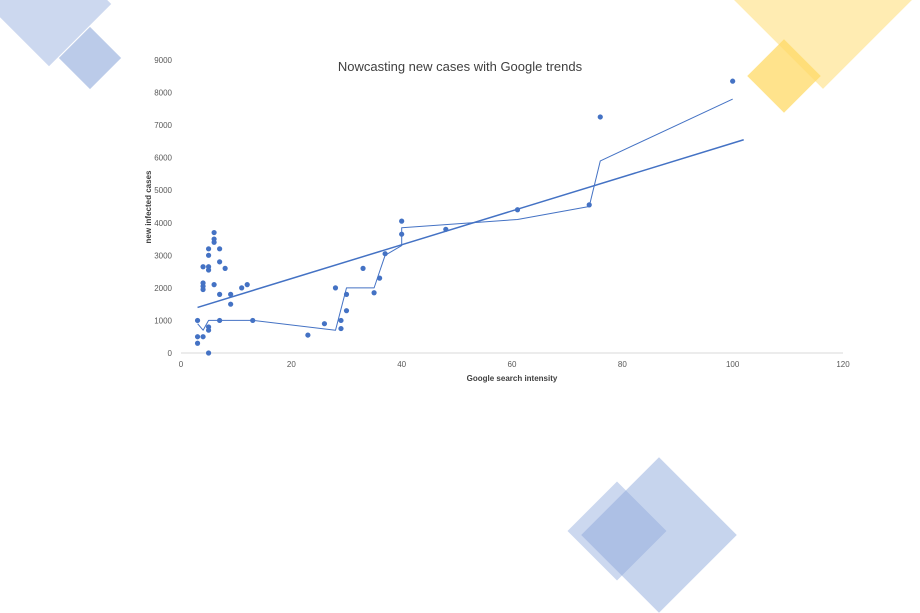 Image resolution: width=920 pixels, height=613 pixels. Describe the element at coordinates (163, 320) in the screenshot. I see `y-tick-label: 1000` at that location.